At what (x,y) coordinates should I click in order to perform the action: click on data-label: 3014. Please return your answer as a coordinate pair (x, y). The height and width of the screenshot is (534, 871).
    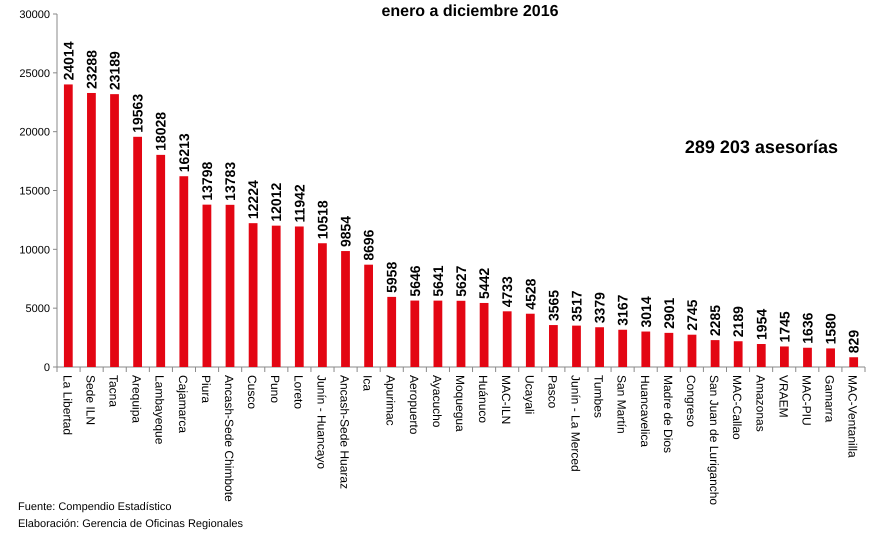
    Looking at the image, I should click on (646, 312).